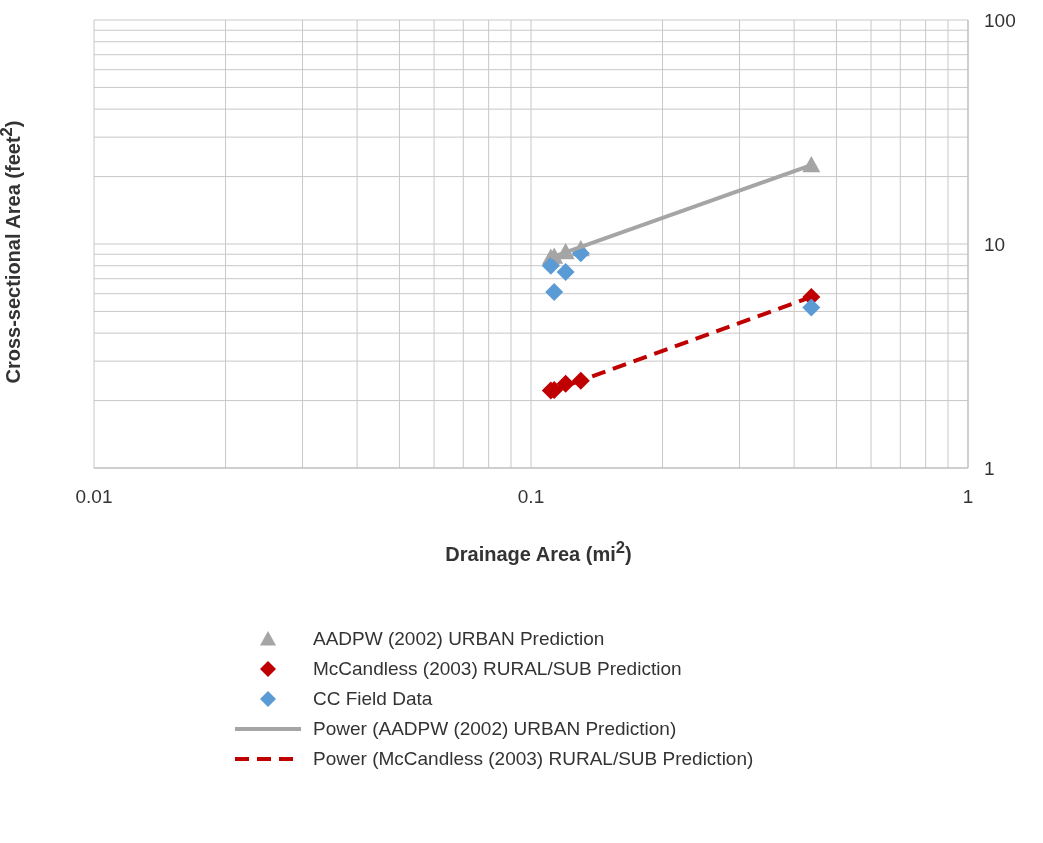 Image resolution: width=1043 pixels, height=843 pixels. I want to click on x-tick-label: 1, so click(968, 497).